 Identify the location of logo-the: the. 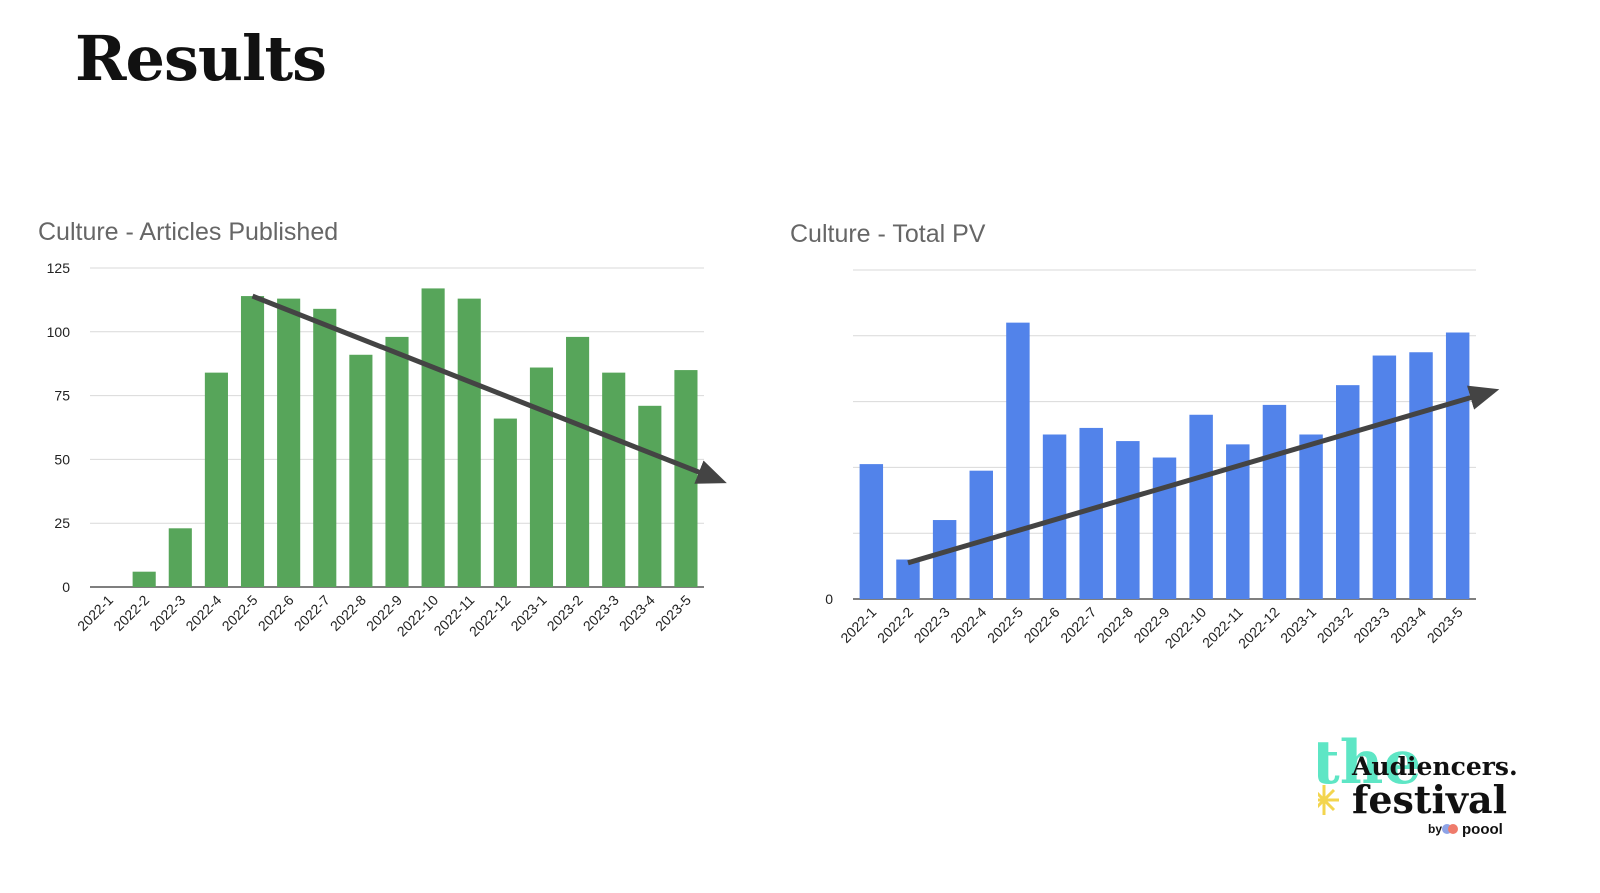
(1370, 766).